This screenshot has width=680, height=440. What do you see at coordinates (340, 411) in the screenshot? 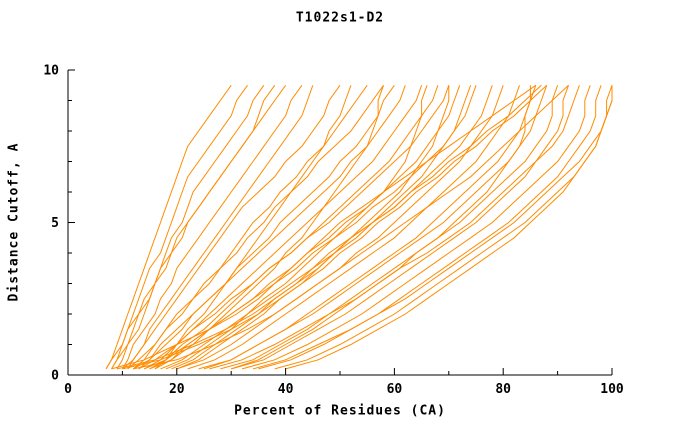
I see `x-axis-label: Percent of Residues (CA)` at bounding box center [340, 411].